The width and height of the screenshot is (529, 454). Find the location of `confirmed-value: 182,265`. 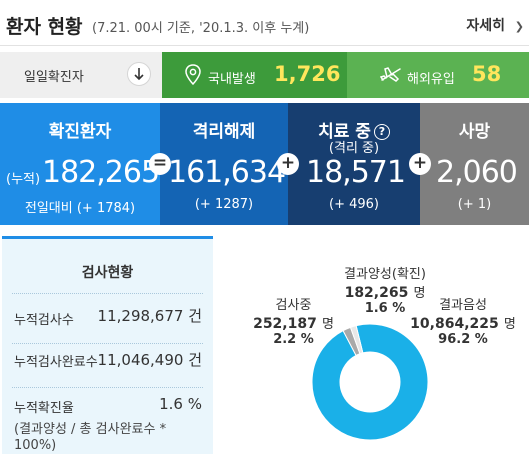

confirmed-value: 182,265 is located at coordinates (101, 172).